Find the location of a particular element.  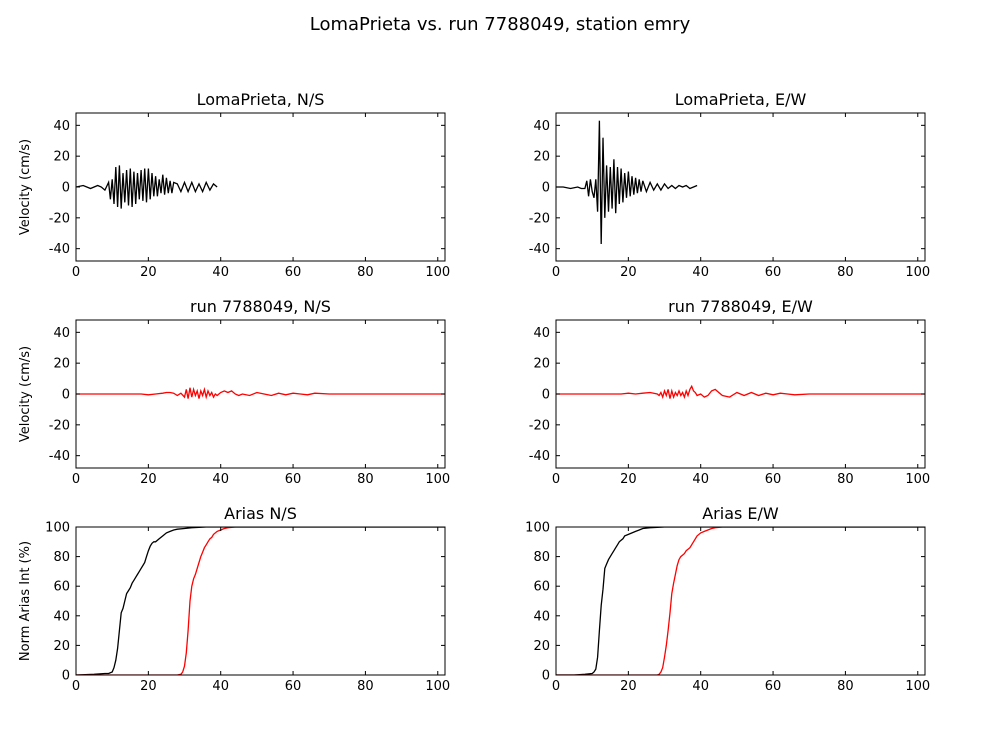

y-axis-label: Norm Arias Int (%) is located at coordinates (25, 601).